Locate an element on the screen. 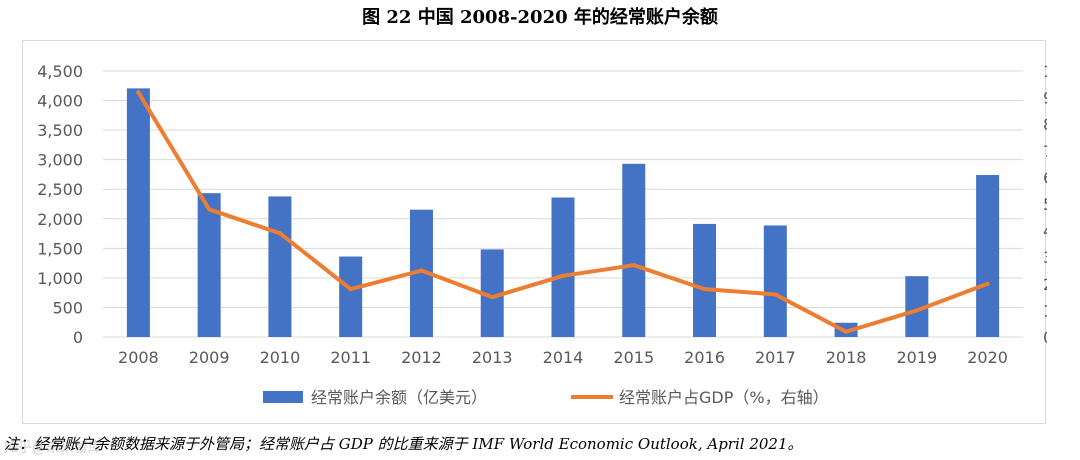  line-point-2008 is located at coordinates (138, 92).